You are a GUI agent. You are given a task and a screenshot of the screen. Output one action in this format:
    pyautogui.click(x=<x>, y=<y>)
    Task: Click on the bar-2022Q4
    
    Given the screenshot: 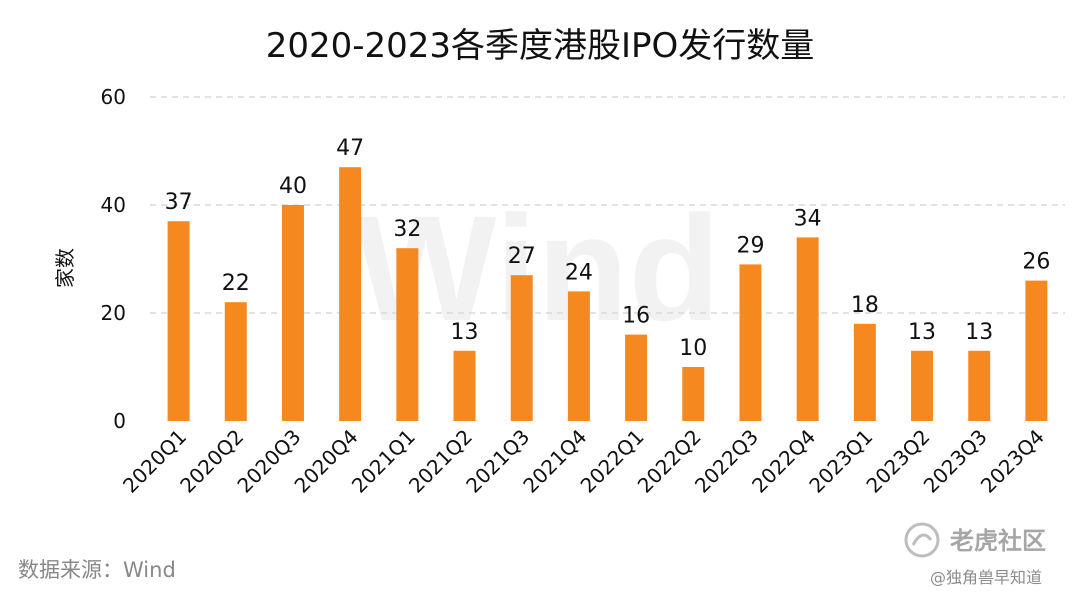 What is the action you would take?
    pyautogui.click(x=807, y=329)
    